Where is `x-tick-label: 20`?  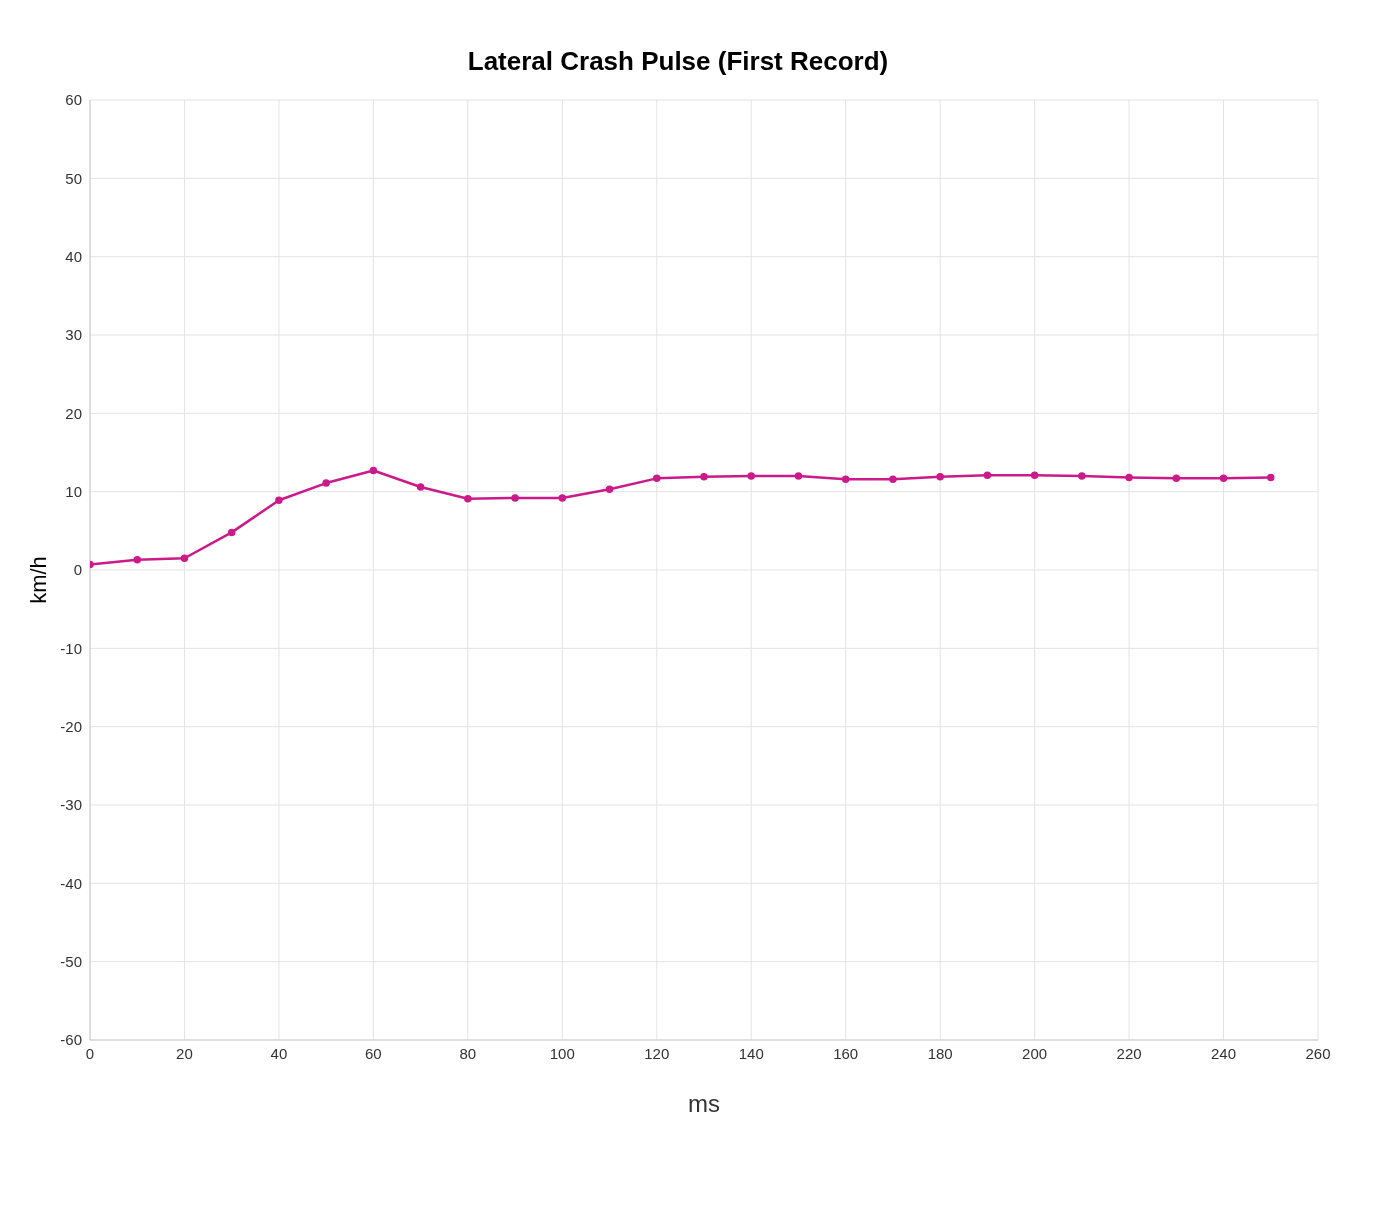 x-tick-label: 20 is located at coordinates (184, 1053).